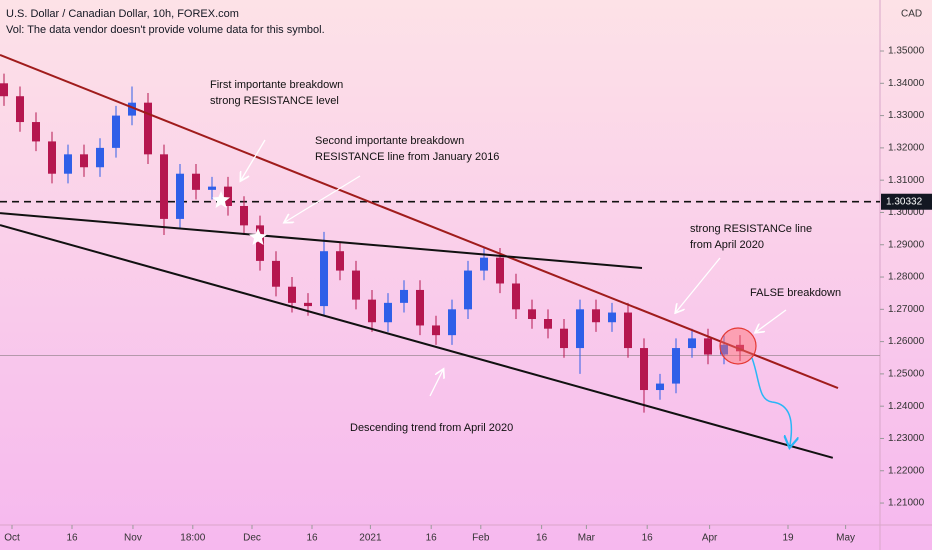  What do you see at coordinates (710, 538) in the screenshot?
I see `x-tick-label: Apr` at bounding box center [710, 538].